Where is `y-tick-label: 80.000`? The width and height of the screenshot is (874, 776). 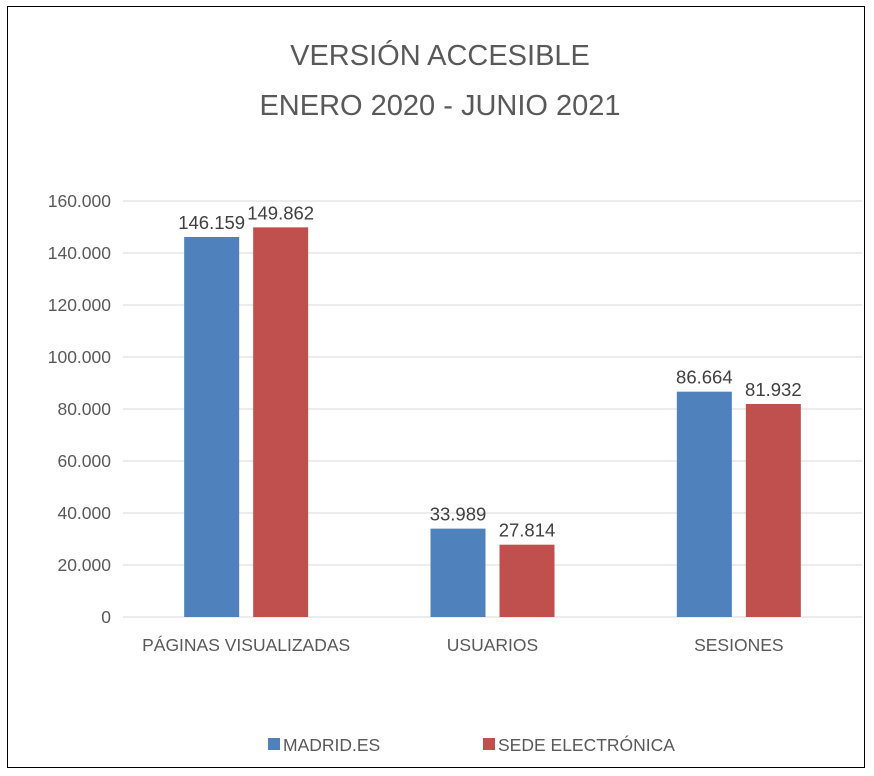 y-tick-label: 80.000 is located at coordinates (84, 409).